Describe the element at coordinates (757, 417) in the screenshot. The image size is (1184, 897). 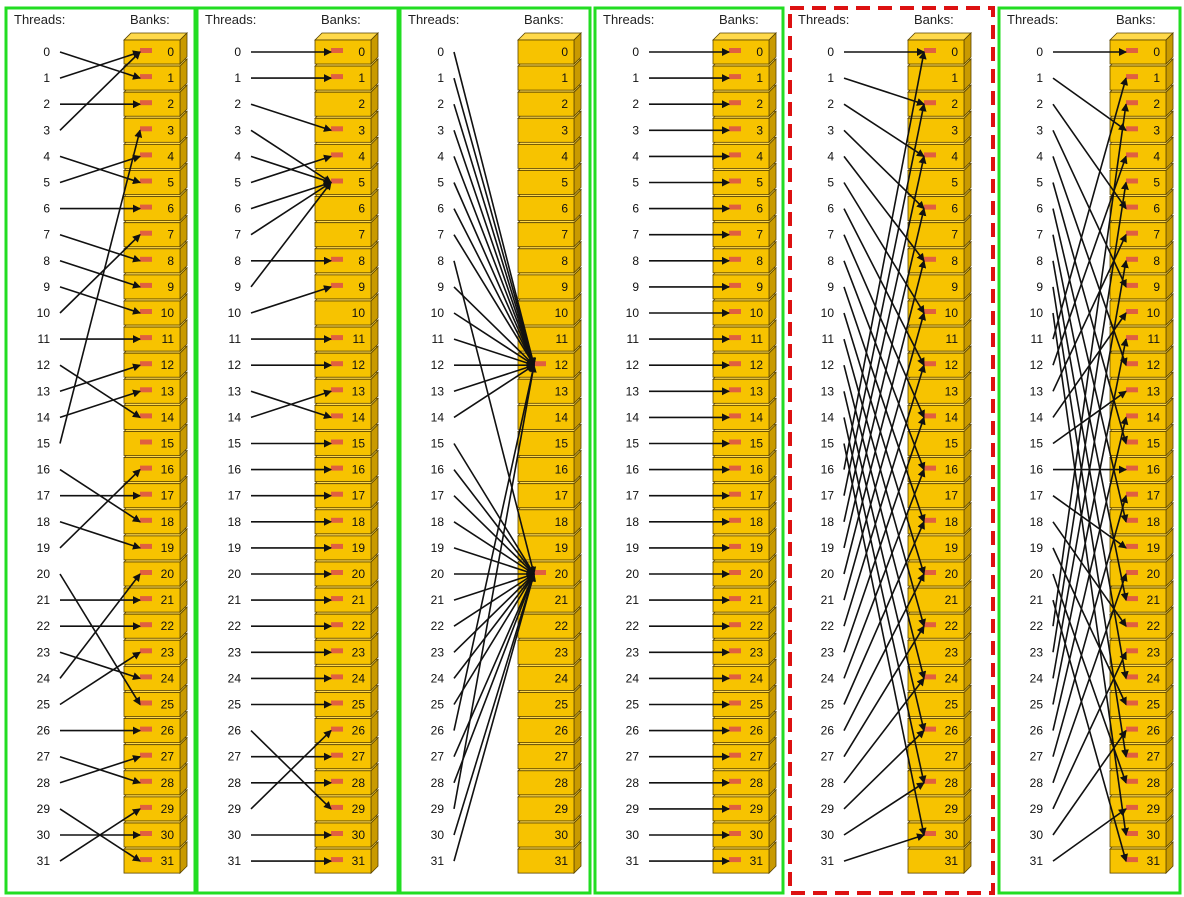
I see `bank-label: 14` at that location.